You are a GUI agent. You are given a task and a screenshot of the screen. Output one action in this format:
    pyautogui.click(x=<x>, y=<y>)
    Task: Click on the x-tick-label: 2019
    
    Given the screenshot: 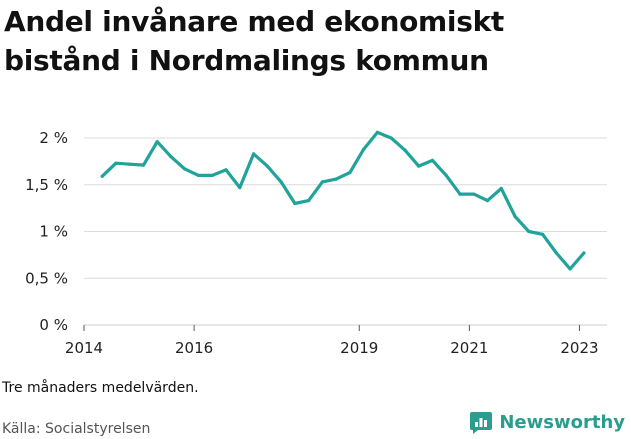 What is the action you would take?
    pyautogui.click(x=359, y=348)
    